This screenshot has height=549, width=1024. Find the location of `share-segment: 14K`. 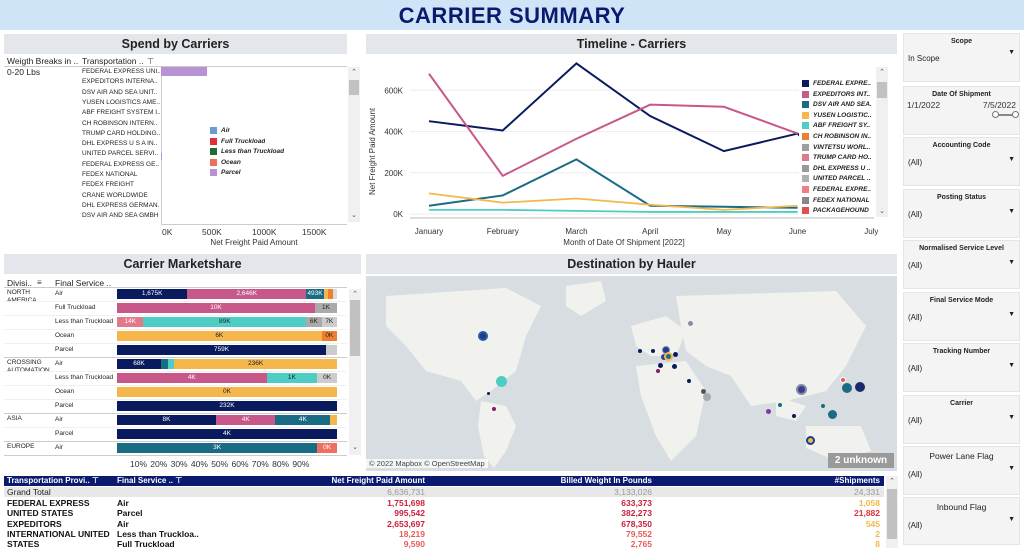

share-segment: 14K is located at coordinates (130, 322).